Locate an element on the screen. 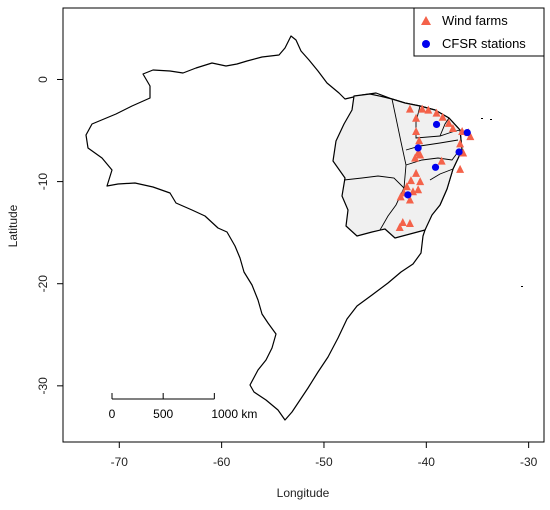 Image resolution: width=550 pixels, height=510 pixels. x-tick-label: -50 is located at coordinates (324, 462).